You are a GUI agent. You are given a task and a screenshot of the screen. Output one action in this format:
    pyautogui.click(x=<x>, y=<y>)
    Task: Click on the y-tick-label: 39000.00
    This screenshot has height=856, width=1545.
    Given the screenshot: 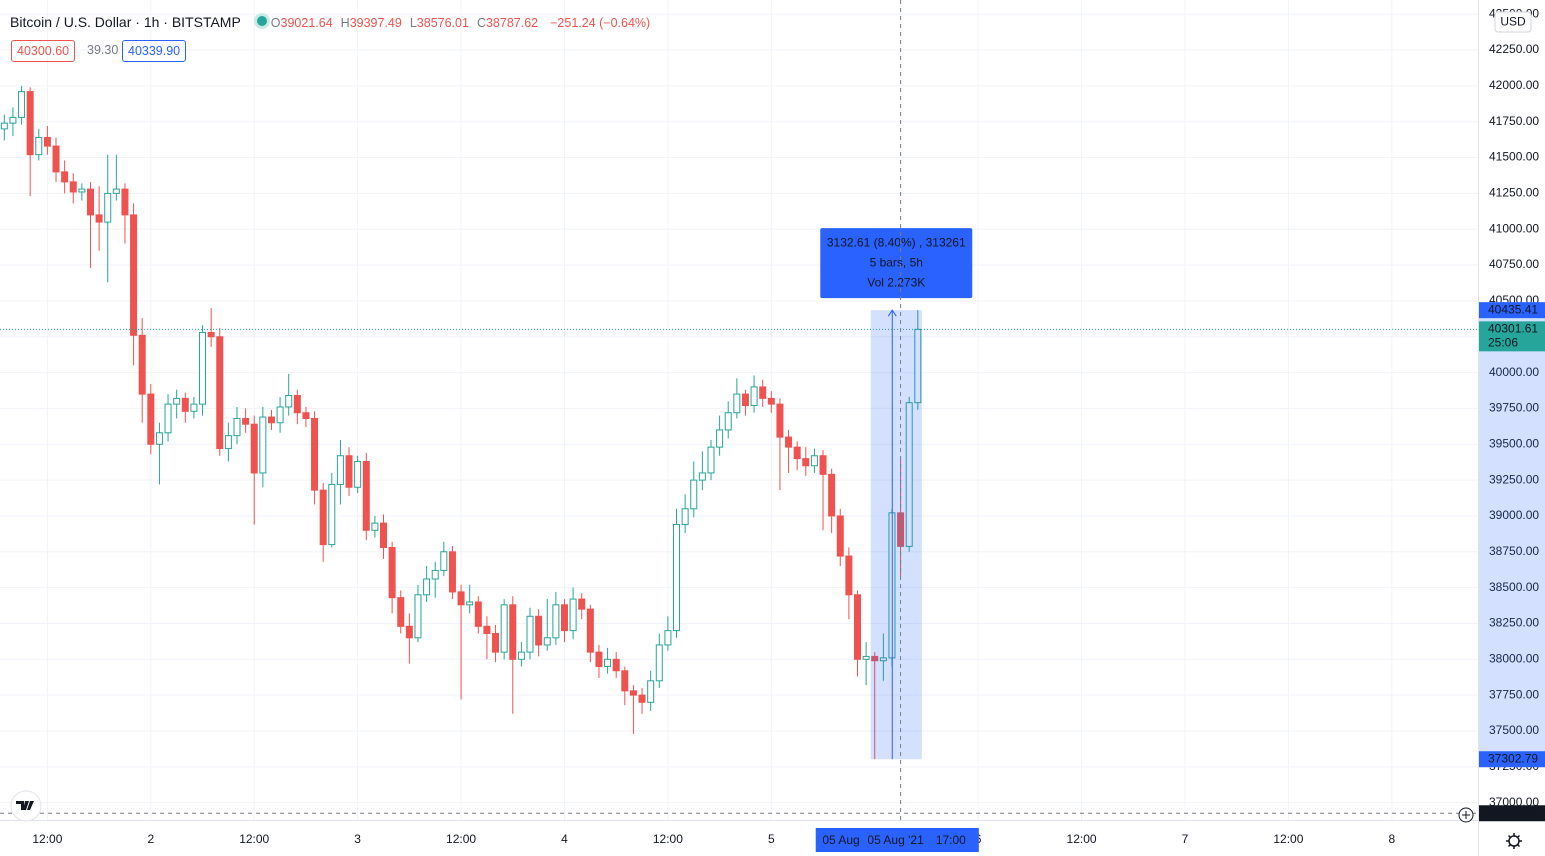 What is the action you would take?
    pyautogui.click(x=1514, y=515)
    